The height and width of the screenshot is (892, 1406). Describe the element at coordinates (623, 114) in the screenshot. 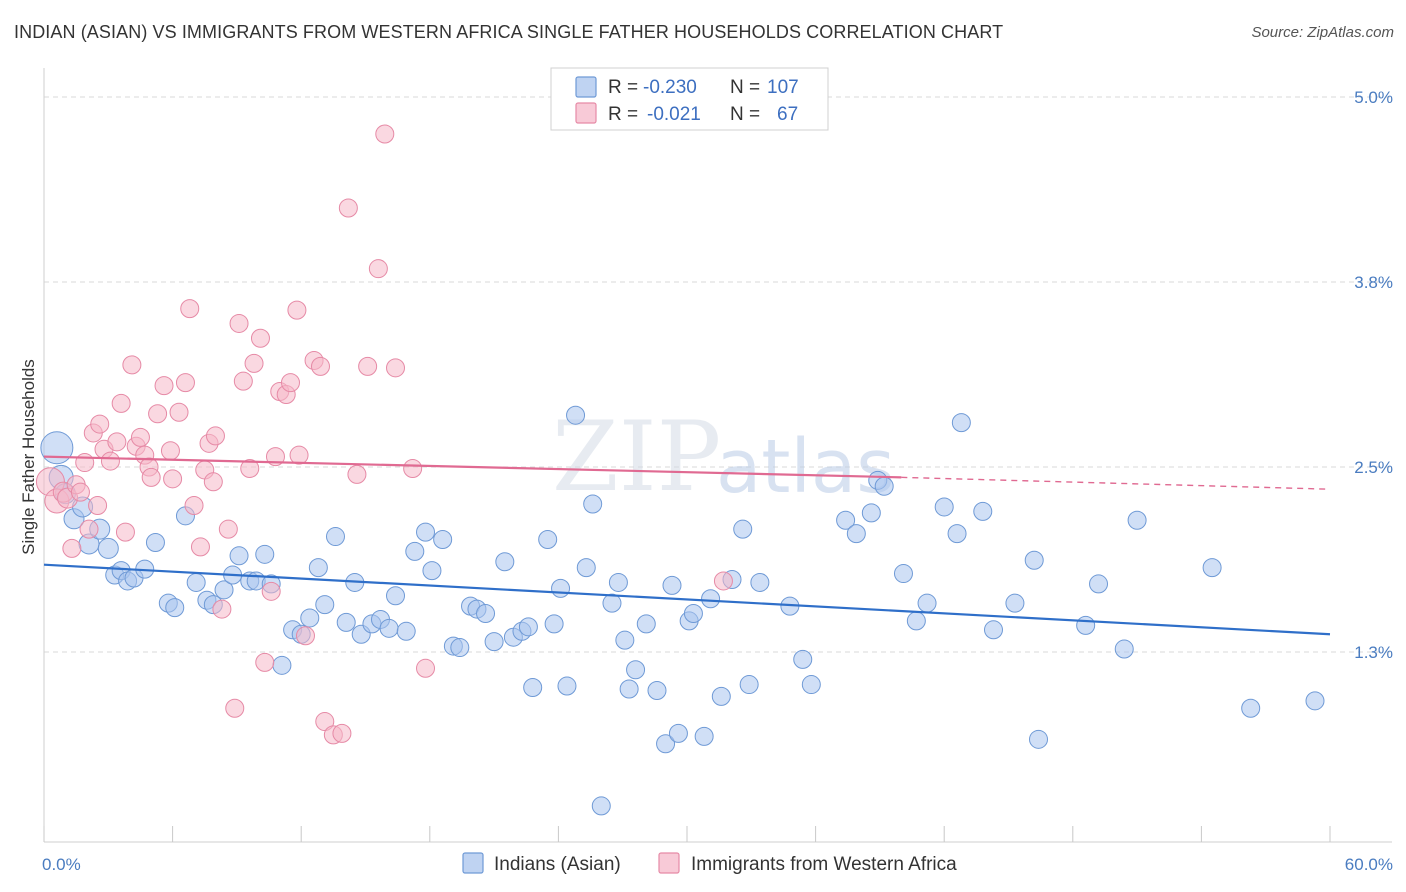

I see `legend-r-label-immigrants: R =` at that location.